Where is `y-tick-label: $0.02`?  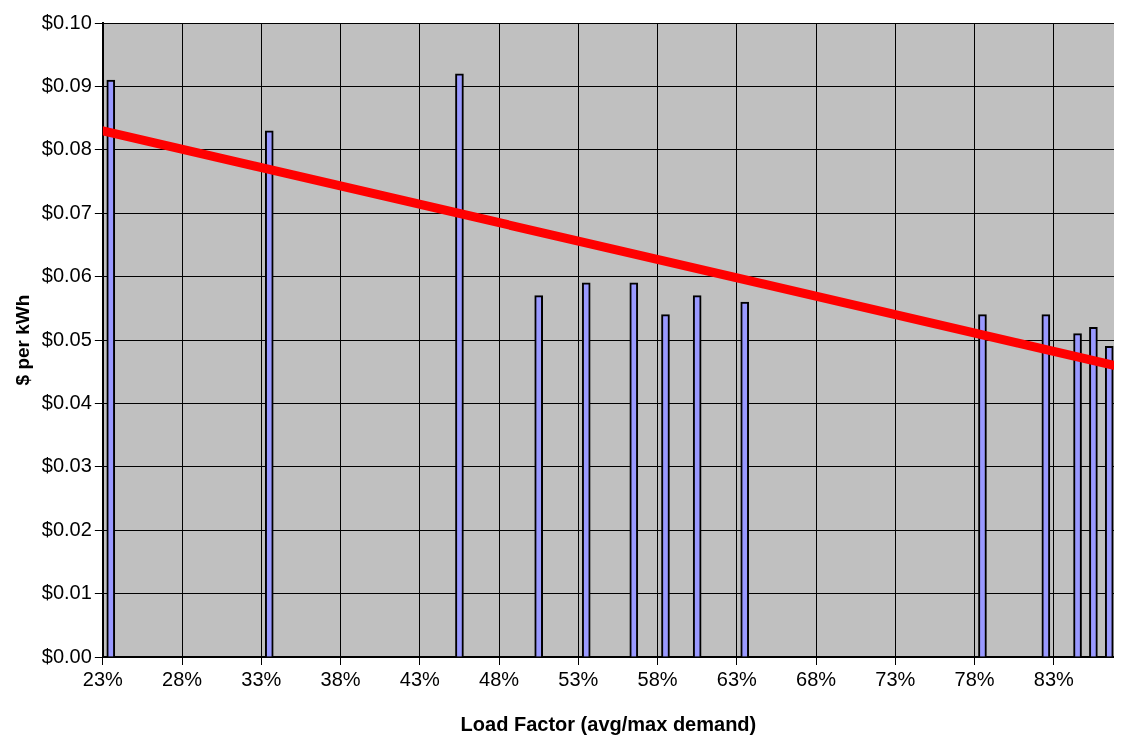 y-tick-label: $0.02 is located at coordinates (66, 528).